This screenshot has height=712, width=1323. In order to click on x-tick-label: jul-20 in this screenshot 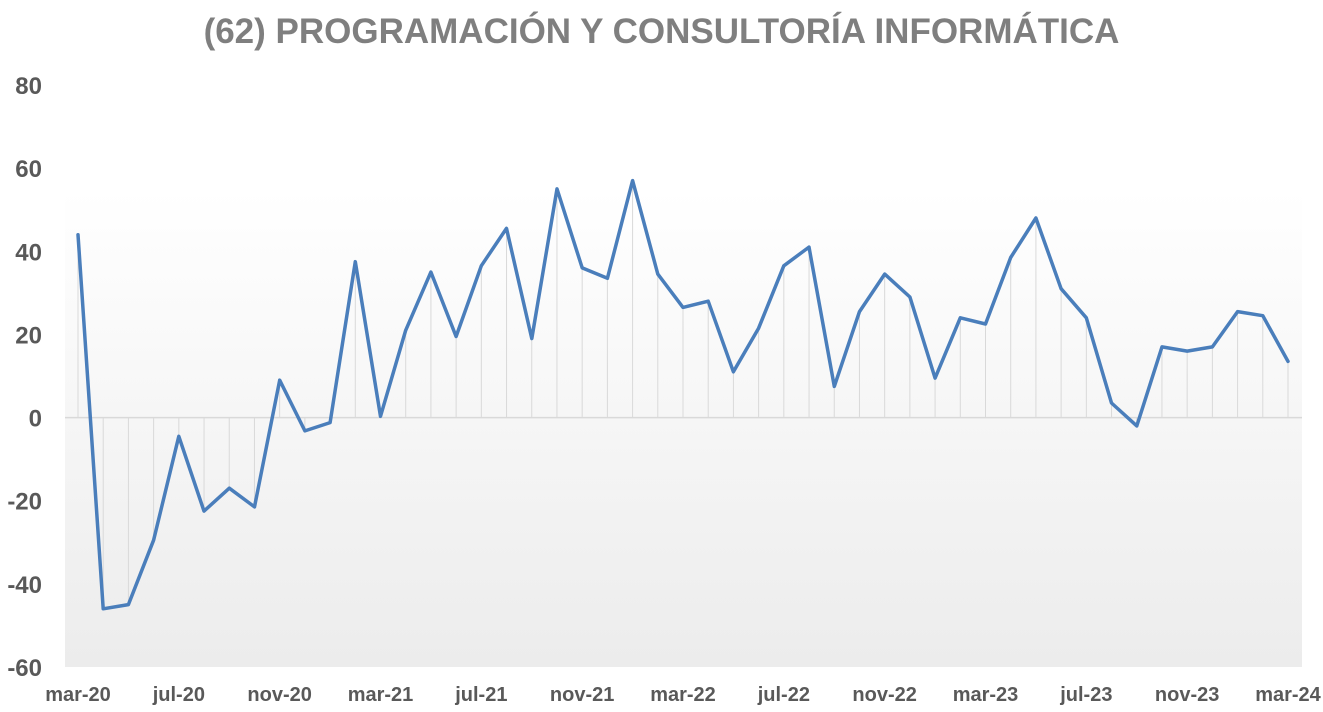, I will do `click(178, 695)`.